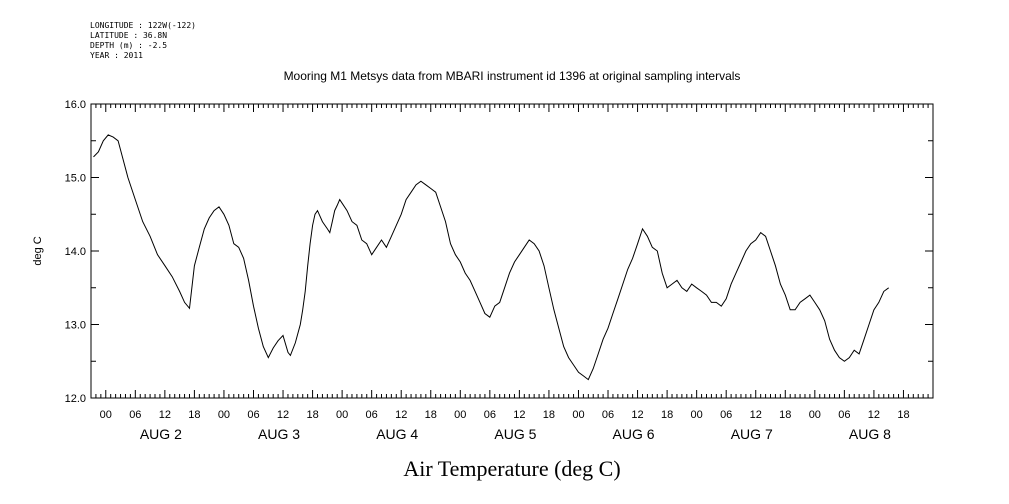 Image resolution: width=1009 pixels, height=504 pixels. What do you see at coordinates (397, 434) in the screenshot?
I see `x-day-label: AUG 4` at bounding box center [397, 434].